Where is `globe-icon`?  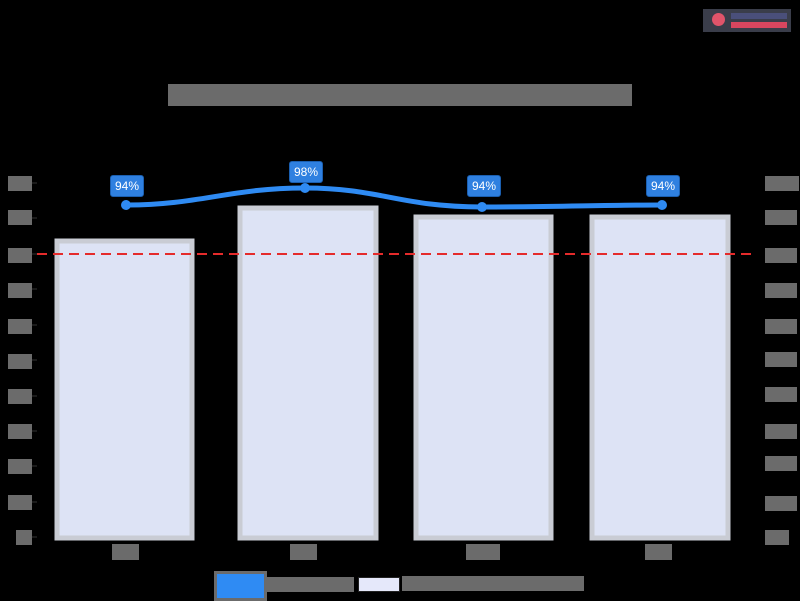
globe-icon is located at coordinates (718, 19).